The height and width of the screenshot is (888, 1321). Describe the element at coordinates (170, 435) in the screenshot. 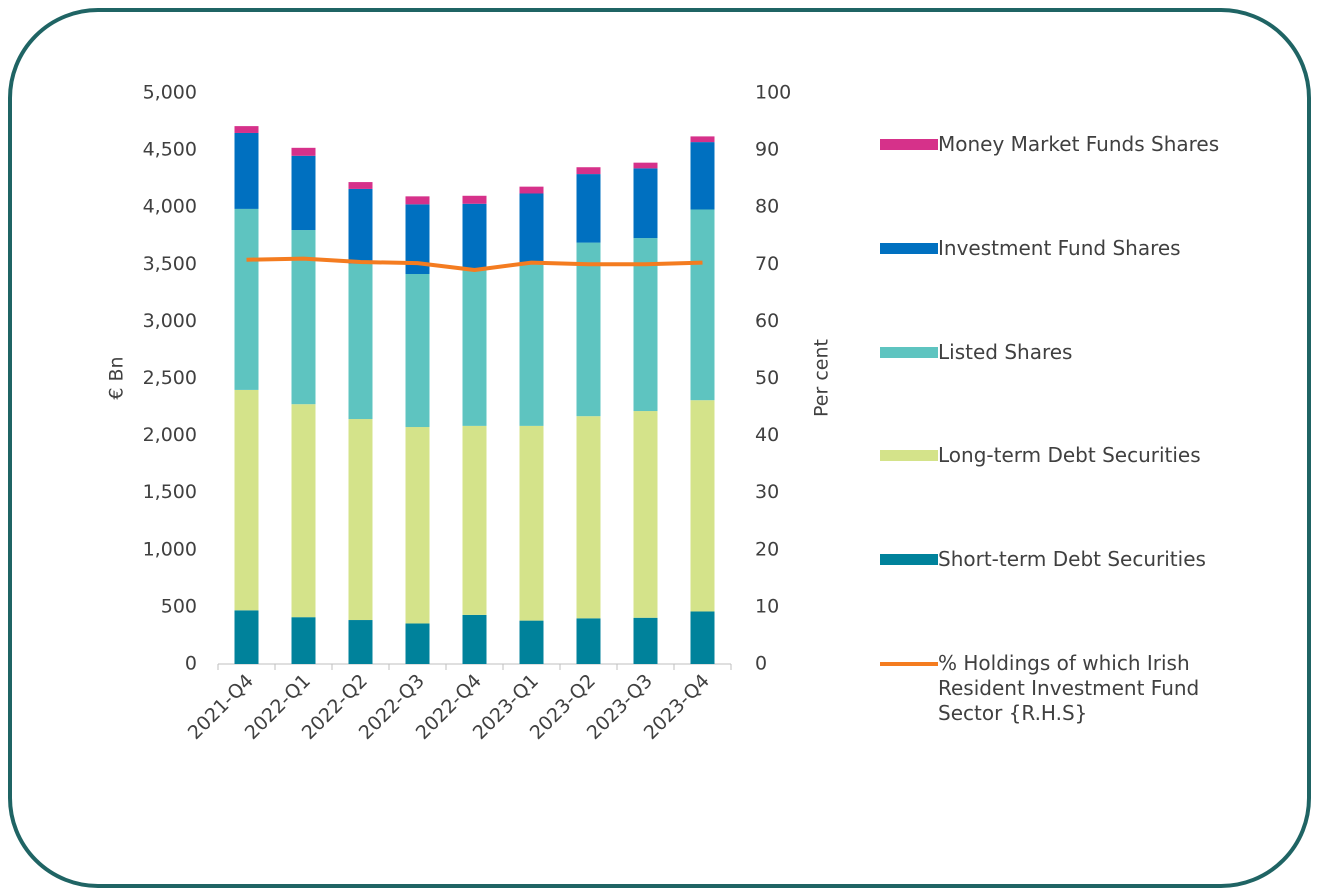

I see `y-tick-label: 2,000` at that location.